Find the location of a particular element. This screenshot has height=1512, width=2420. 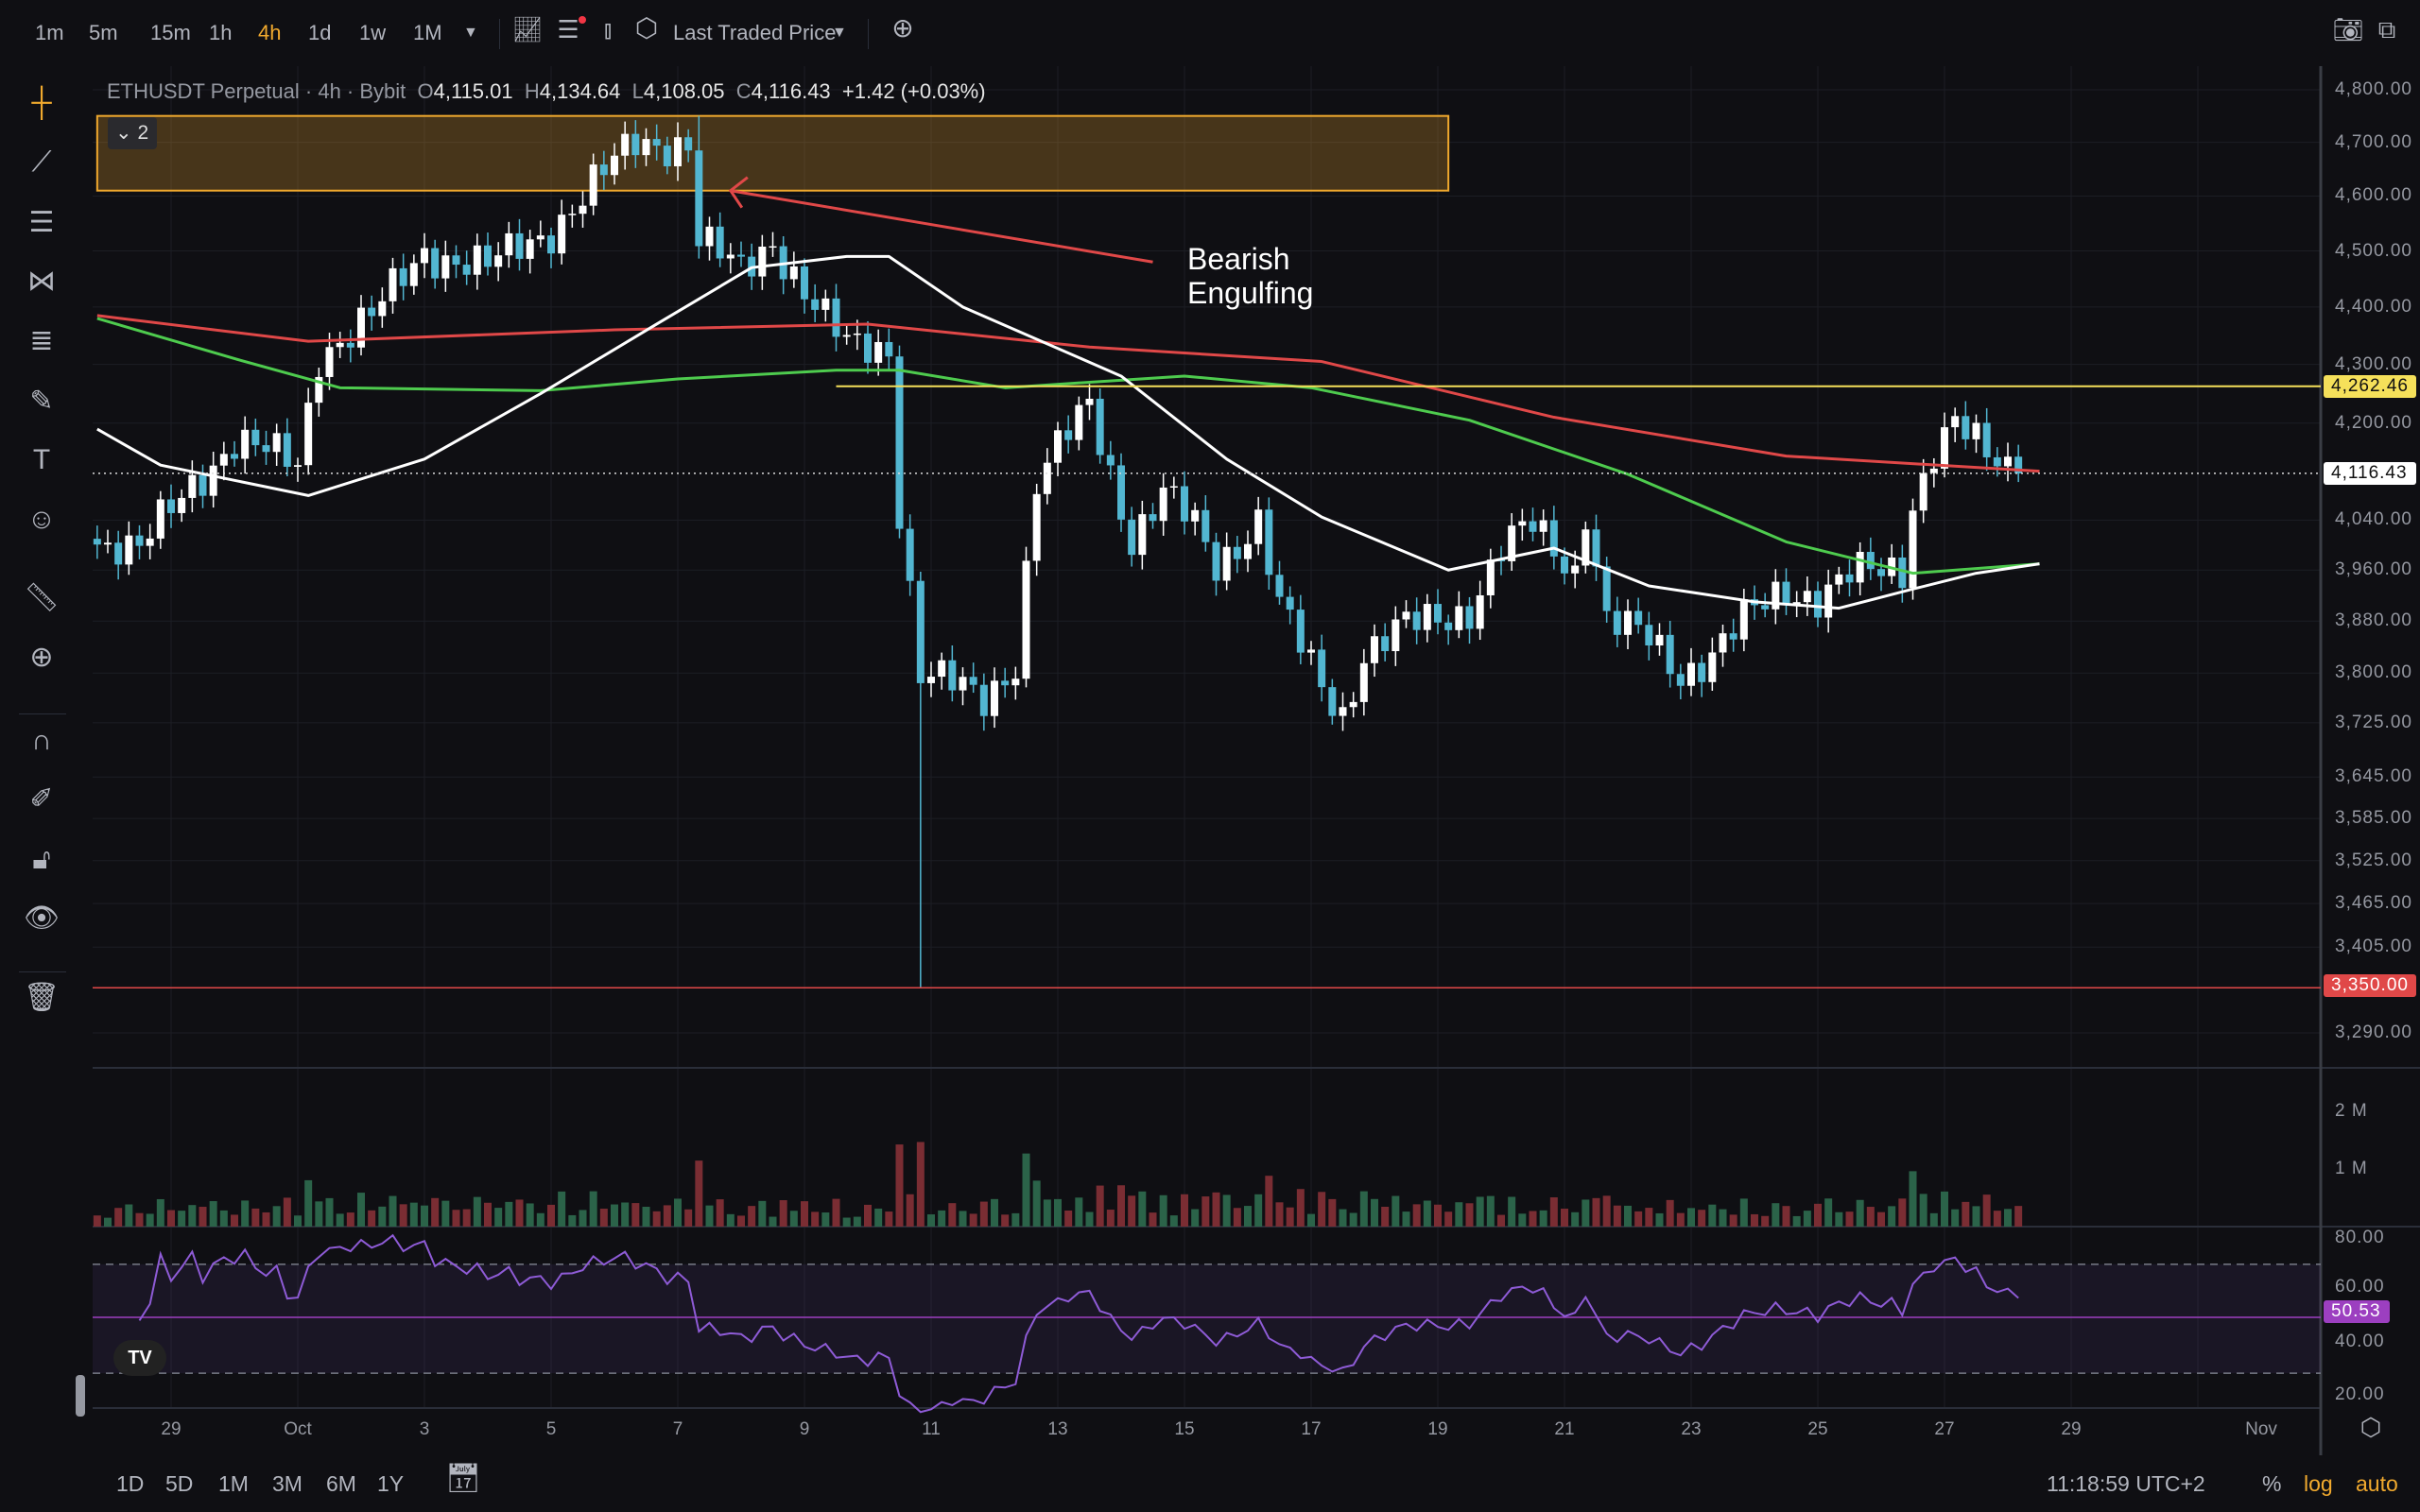

bearish-engulfing-note: Bearish Engulfing is located at coordinates (1250, 276).